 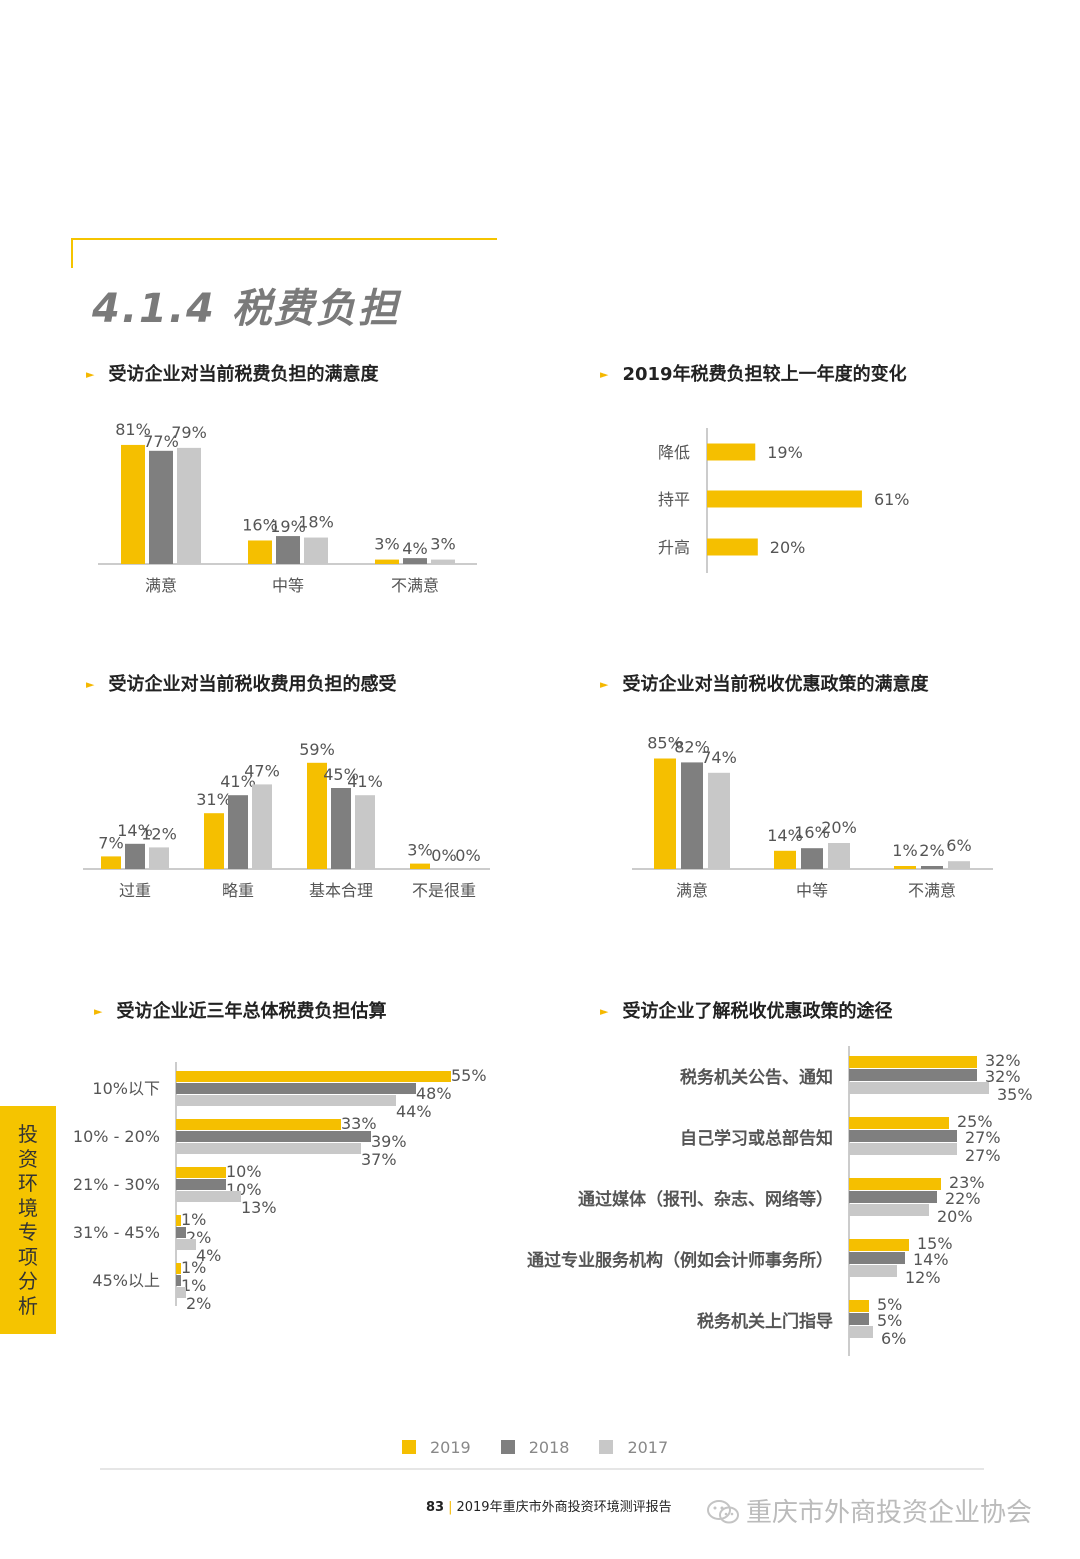 What do you see at coordinates (28, 1207) in the screenshot?
I see `side-tab-char: 境` at bounding box center [28, 1207].